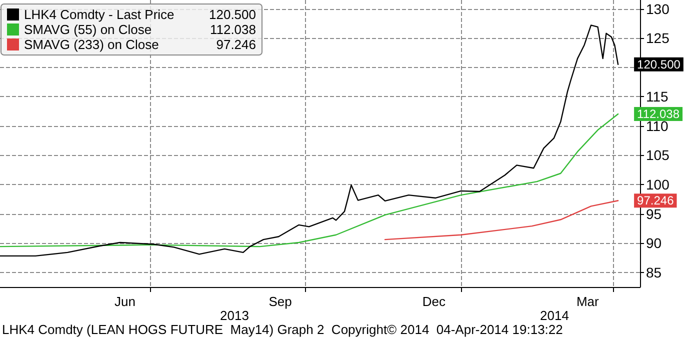 The height and width of the screenshot is (339, 697). Describe the element at coordinates (654, 243) in the screenshot. I see `y-tick-label: 90` at that location.